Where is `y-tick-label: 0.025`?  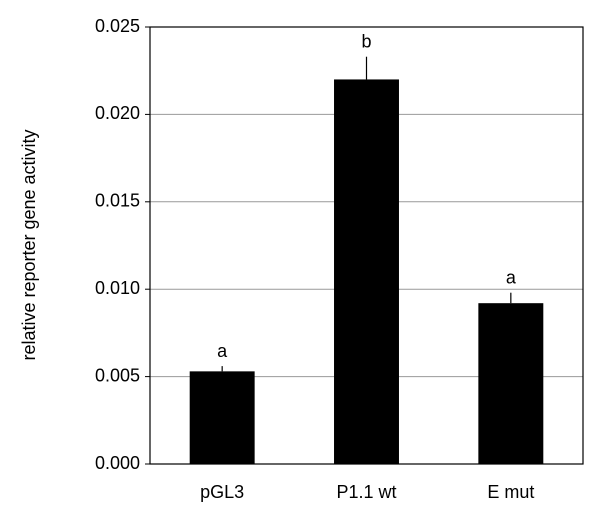 y-tick-label: 0.025 is located at coordinates (117, 26).